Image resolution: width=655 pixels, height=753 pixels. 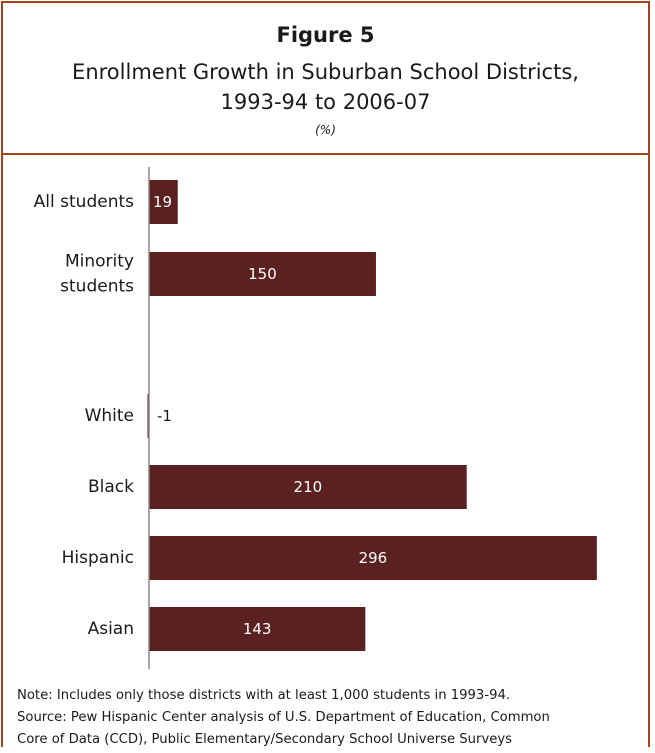 I want to click on figure-label: Figure 5, so click(x=325, y=35).